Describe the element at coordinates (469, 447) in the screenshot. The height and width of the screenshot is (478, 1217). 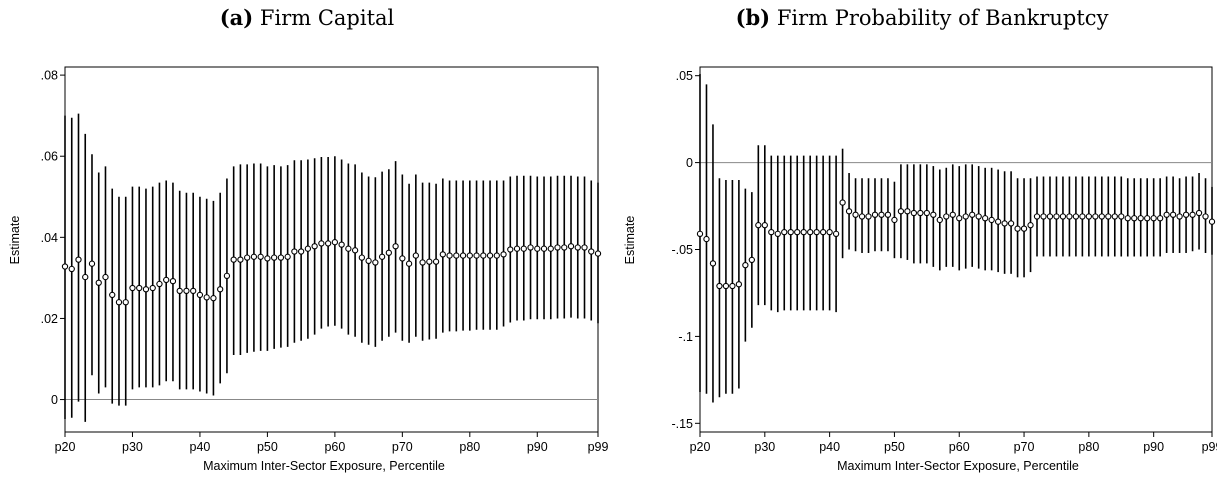
I see `panel-a-x-tick-label: p80` at that location.